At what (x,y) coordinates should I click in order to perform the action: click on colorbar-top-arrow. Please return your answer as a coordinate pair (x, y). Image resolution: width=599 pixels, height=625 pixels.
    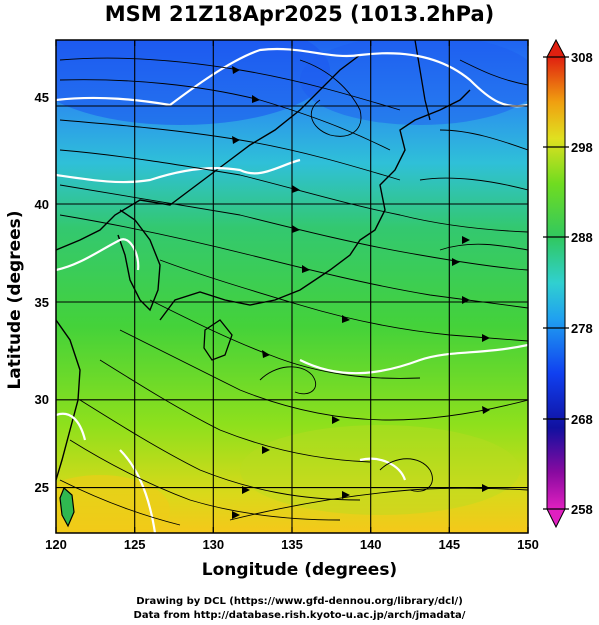
    Looking at the image, I should click on (556, 48).